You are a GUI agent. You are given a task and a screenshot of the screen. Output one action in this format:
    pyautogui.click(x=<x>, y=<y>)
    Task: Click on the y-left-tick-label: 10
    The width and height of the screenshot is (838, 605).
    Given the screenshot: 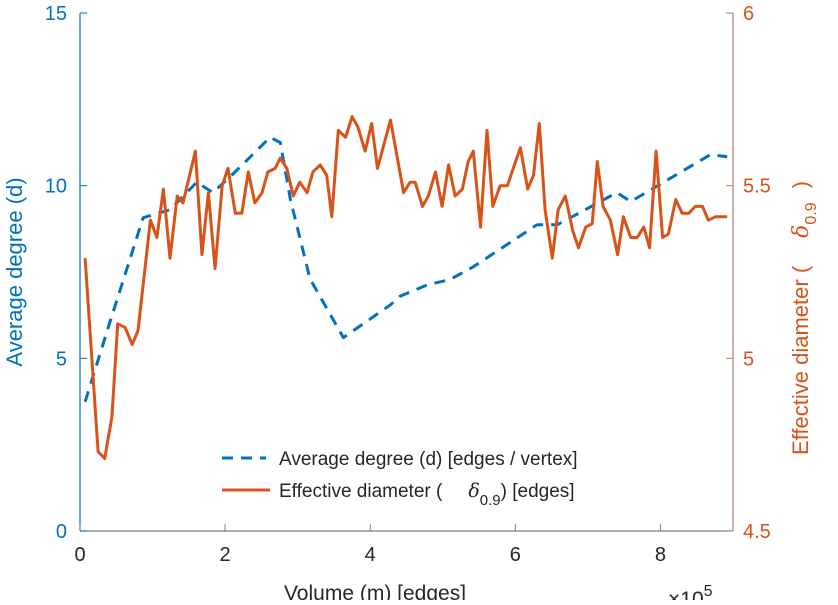 What is the action you would take?
    pyautogui.click(x=56, y=187)
    